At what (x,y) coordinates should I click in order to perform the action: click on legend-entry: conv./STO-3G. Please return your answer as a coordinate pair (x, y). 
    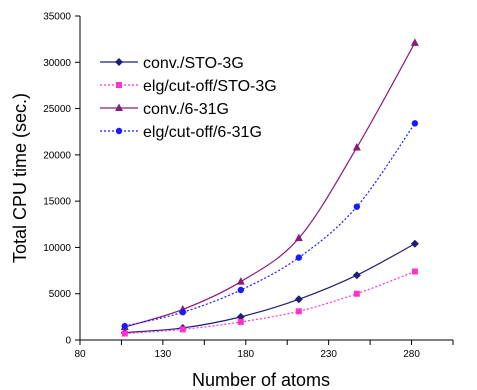
    Looking at the image, I should click on (172, 63).